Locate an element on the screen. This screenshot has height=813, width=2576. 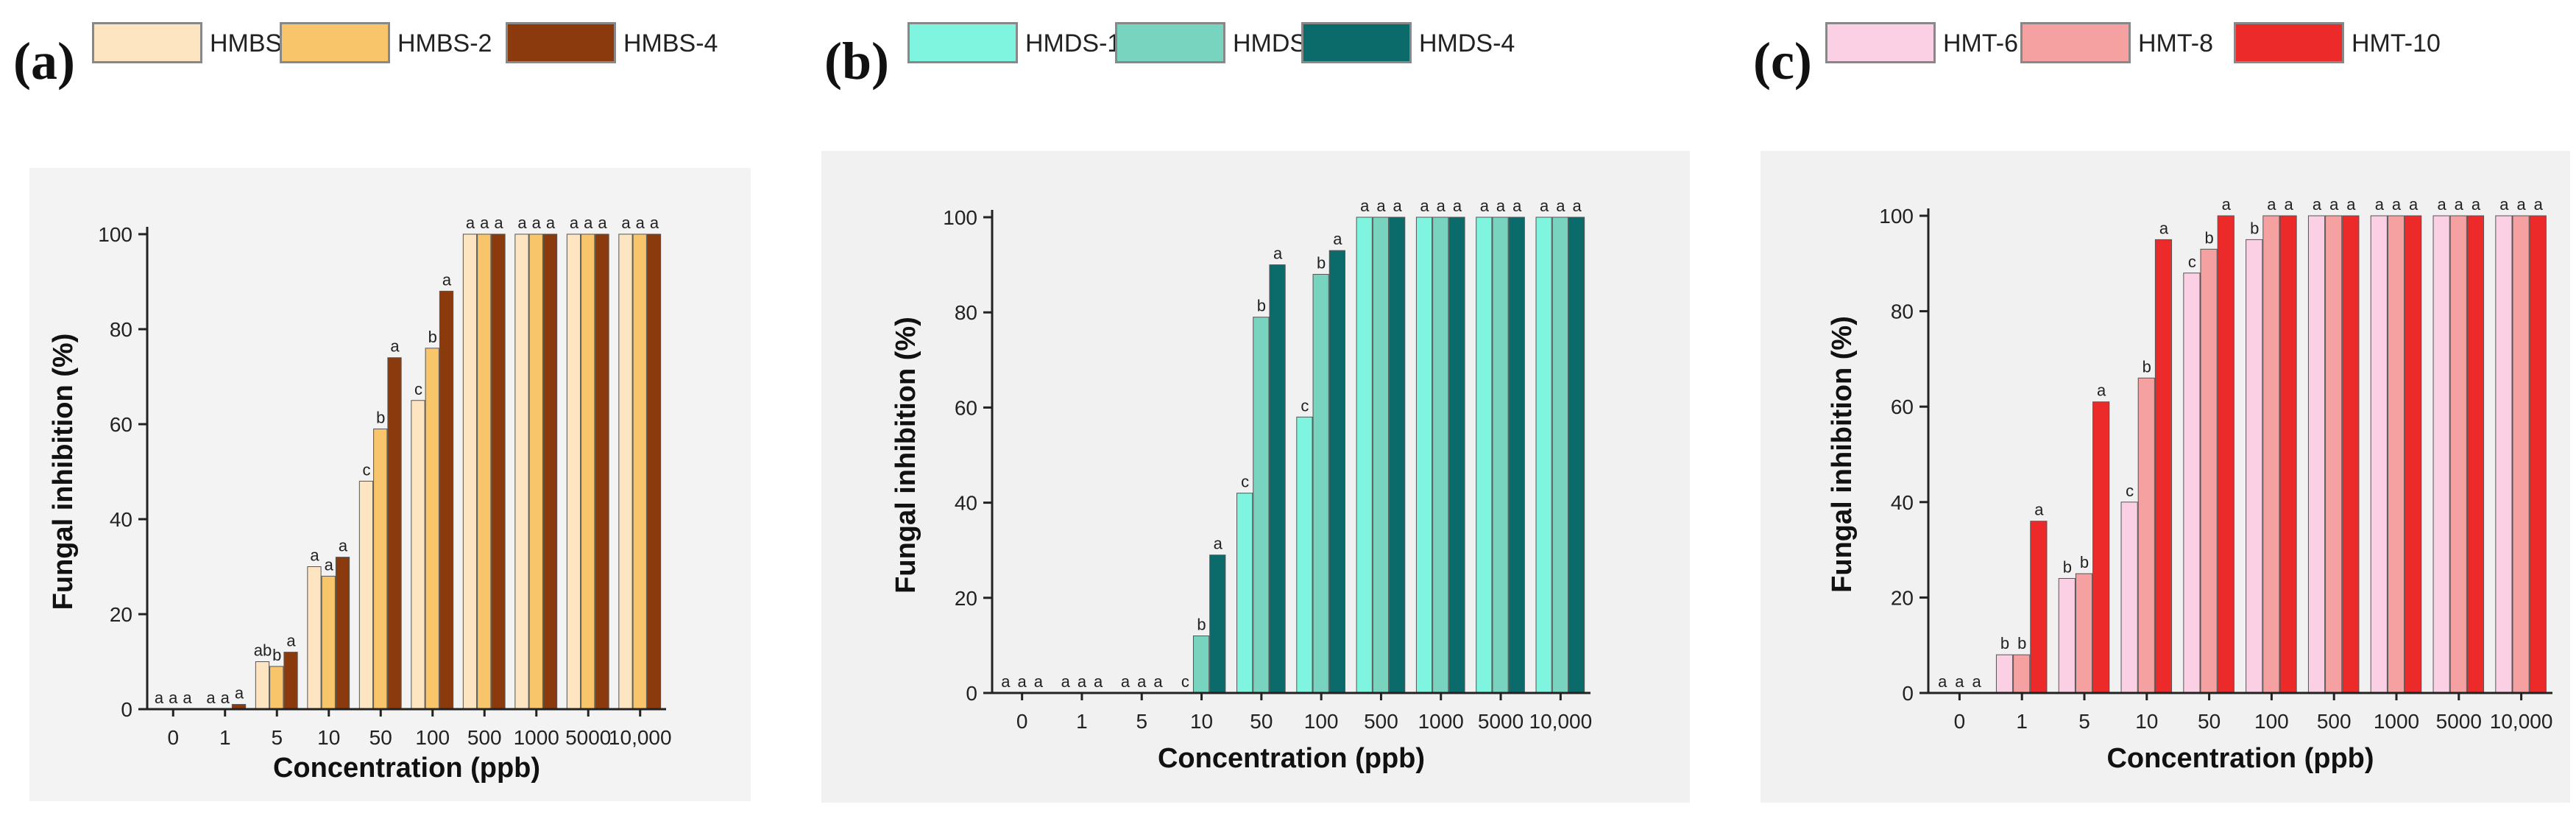
legend-label: HMT-6 is located at coordinates (1980, 43).